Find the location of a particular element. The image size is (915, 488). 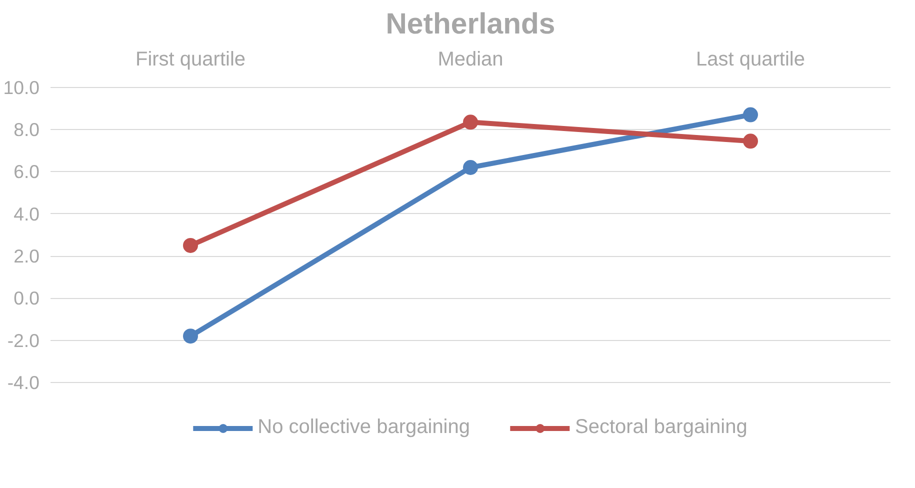

x-tick-label: First quartile is located at coordinates (190, 59).